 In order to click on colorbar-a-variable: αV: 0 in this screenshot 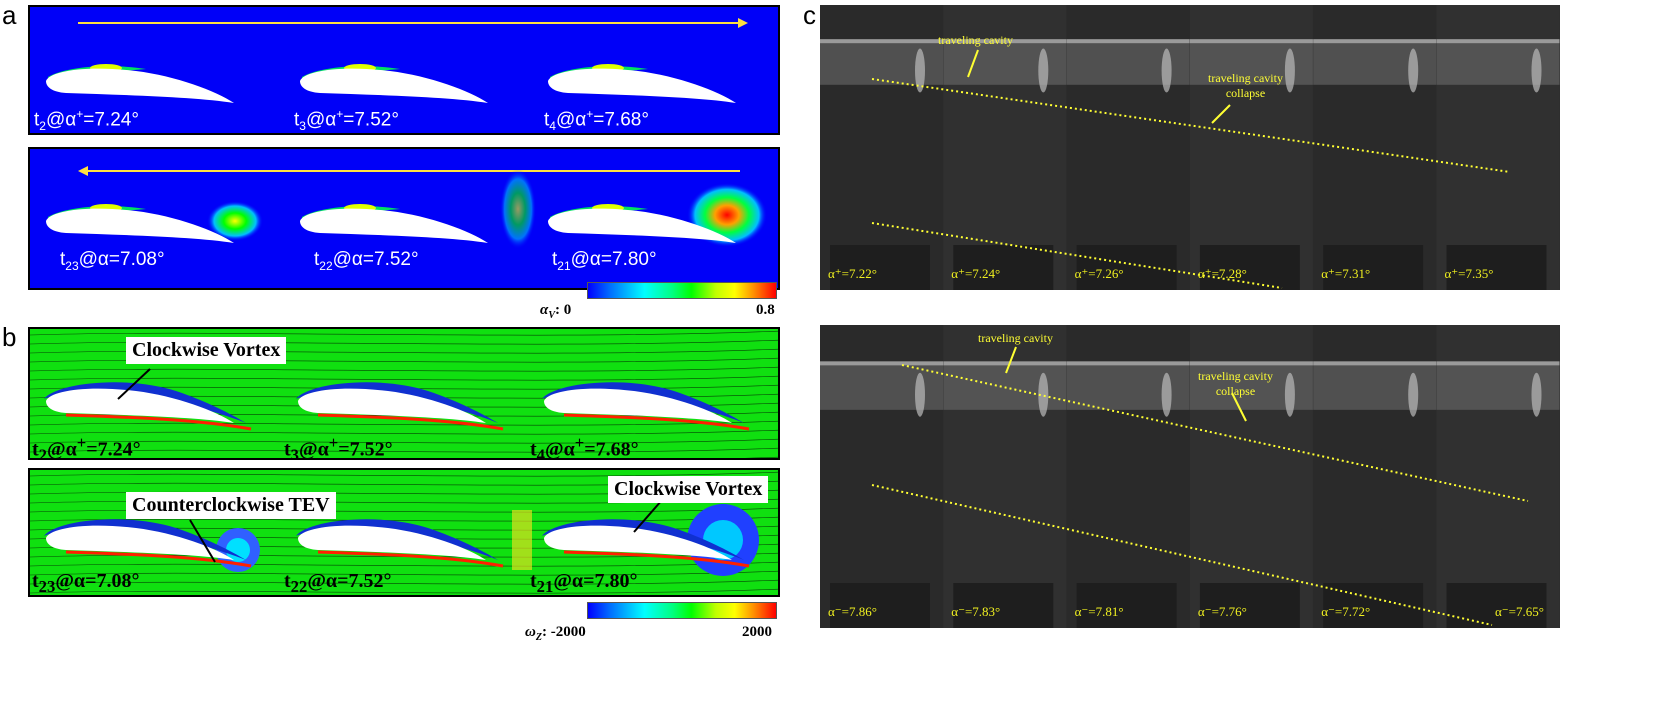, I will do `click(556, 311)`.